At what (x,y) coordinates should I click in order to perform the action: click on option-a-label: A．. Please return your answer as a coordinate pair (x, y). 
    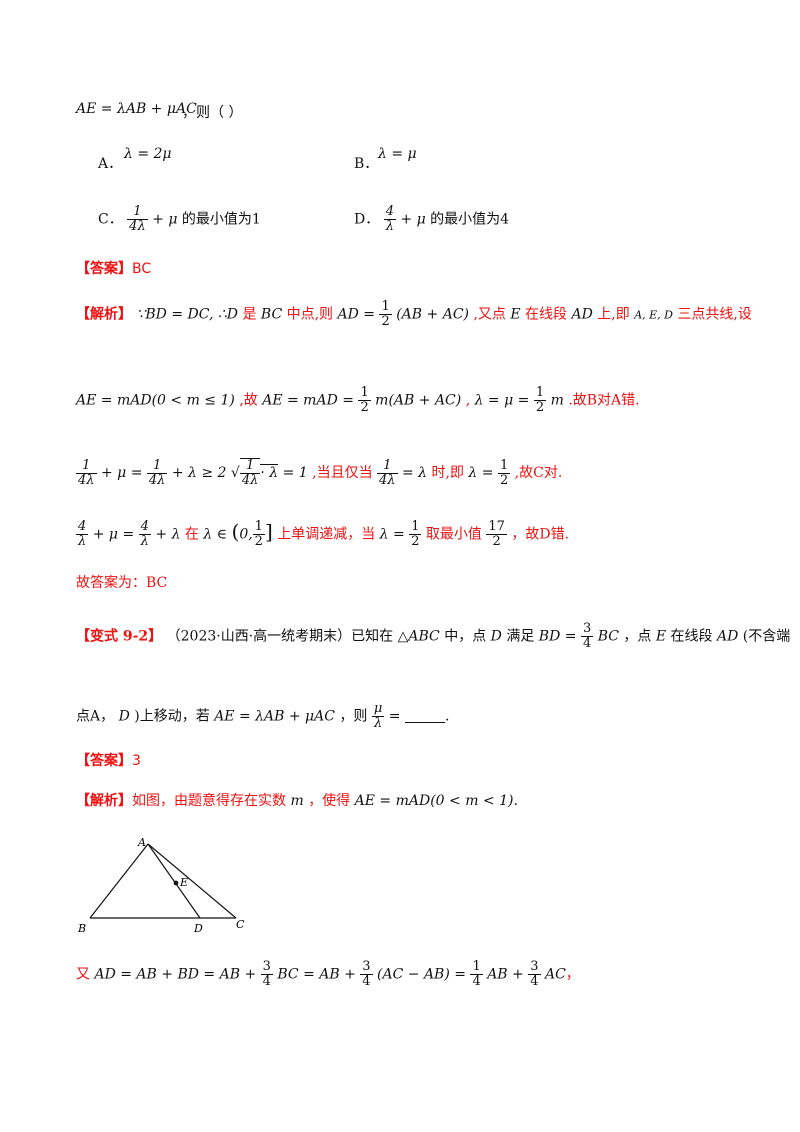
    Looking at the image, I should click on (110, 164).